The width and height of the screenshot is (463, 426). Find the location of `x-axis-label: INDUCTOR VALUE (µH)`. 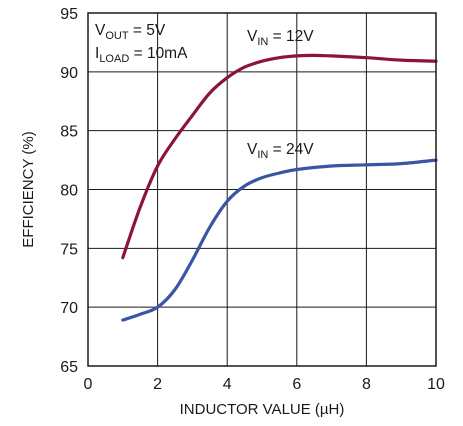

x-axis-label: INDUCTOR VALUE (µH) is located at coordinates (262, 409).